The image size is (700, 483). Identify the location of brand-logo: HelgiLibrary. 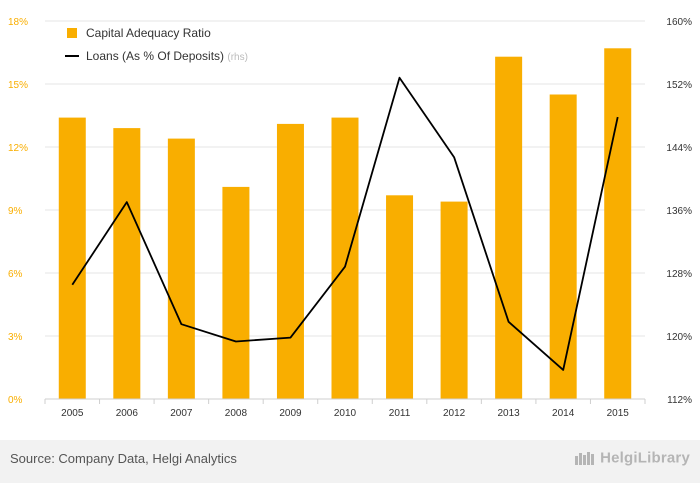
(632, 458).